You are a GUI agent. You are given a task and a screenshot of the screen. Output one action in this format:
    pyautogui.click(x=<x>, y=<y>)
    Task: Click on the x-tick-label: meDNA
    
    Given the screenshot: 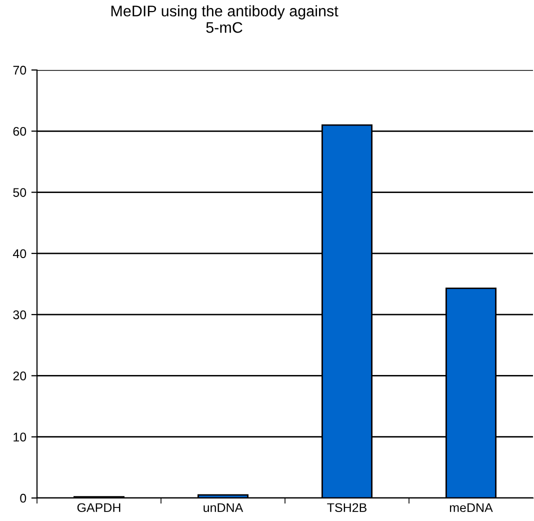 What is the action you would take?
    pyautogui.click(x=471, y=507)
    